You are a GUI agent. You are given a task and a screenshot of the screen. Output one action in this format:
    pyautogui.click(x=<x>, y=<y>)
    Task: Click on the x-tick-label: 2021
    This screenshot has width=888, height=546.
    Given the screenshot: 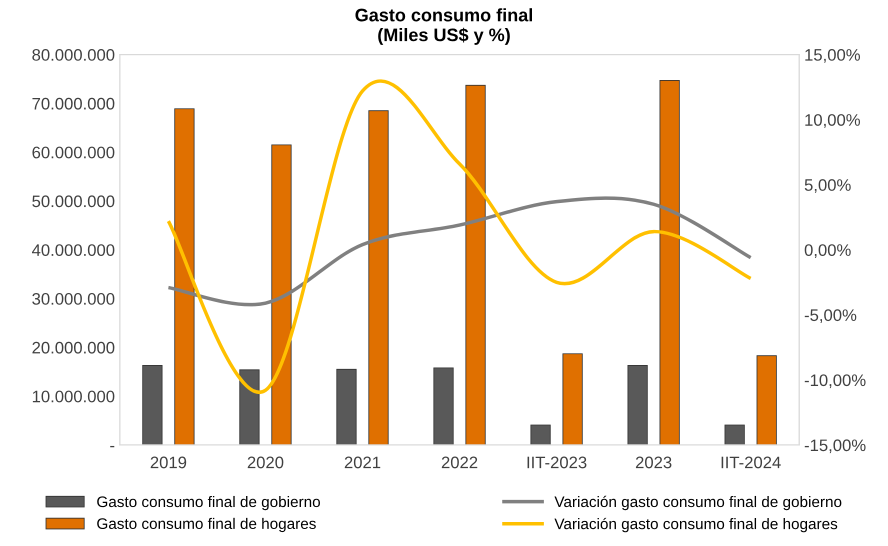 What is the action you would take?
    pyautogui.click(x=362, y=462)
    